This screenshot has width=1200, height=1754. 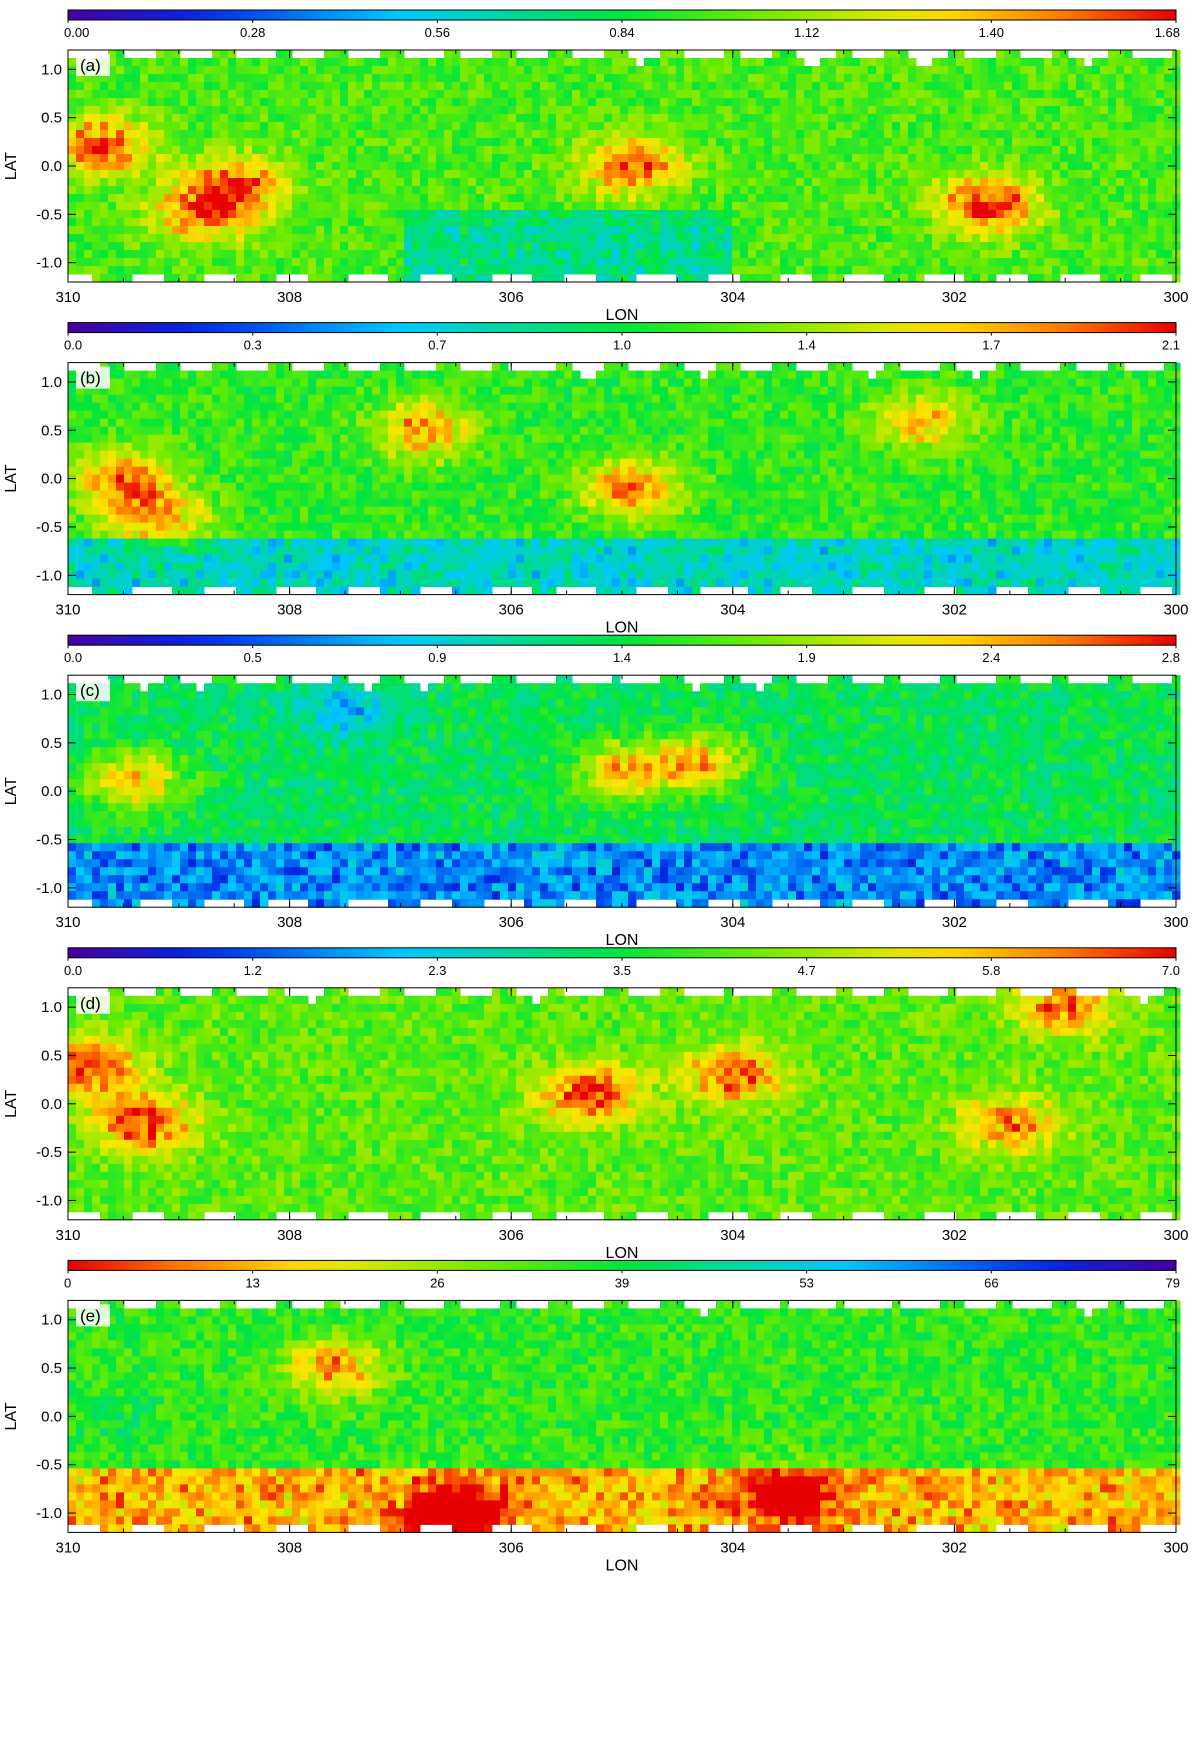 I want to click on panel-label: (c), so click(x=90, y=690).